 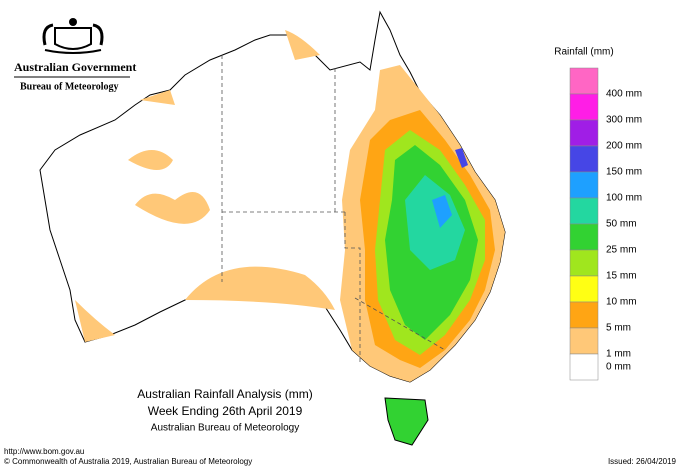 What do you see at coordinates (442, 211) in the screenshot?
I see `rain-100mm` at bounding box center [442, 211].